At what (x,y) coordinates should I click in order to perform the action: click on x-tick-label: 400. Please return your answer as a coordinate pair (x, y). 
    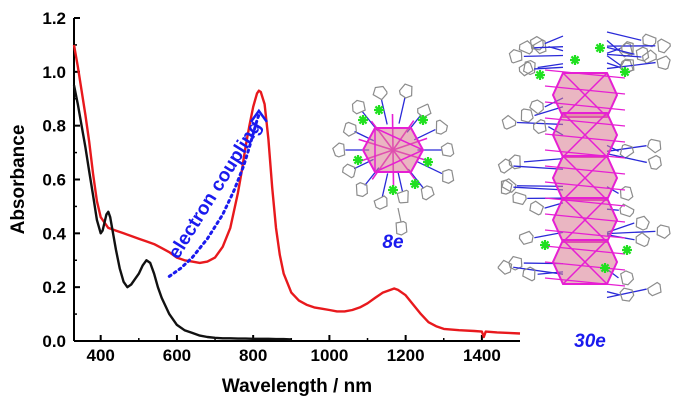
    Looking at the image, I should click on (100, 355).